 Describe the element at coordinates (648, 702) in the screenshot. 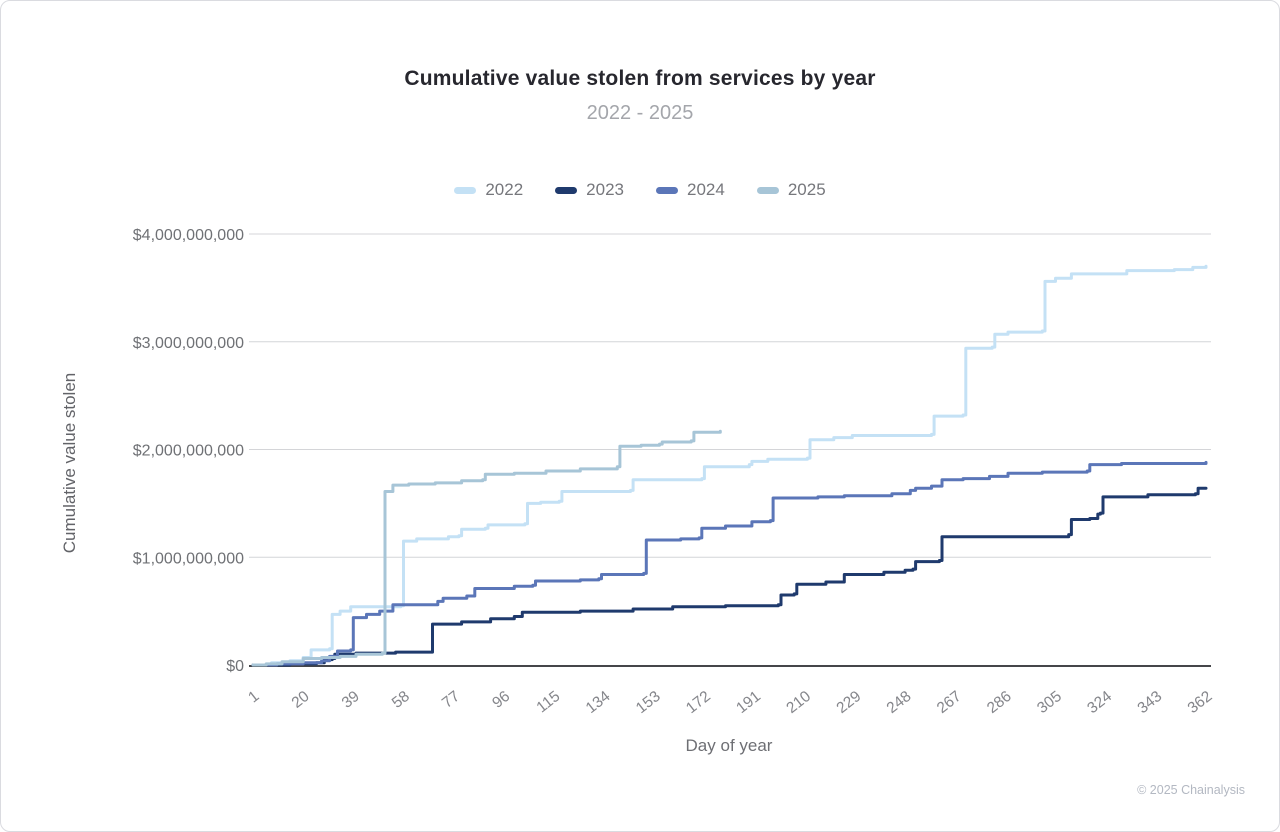

I see `x-tick-label: 153` at that location.